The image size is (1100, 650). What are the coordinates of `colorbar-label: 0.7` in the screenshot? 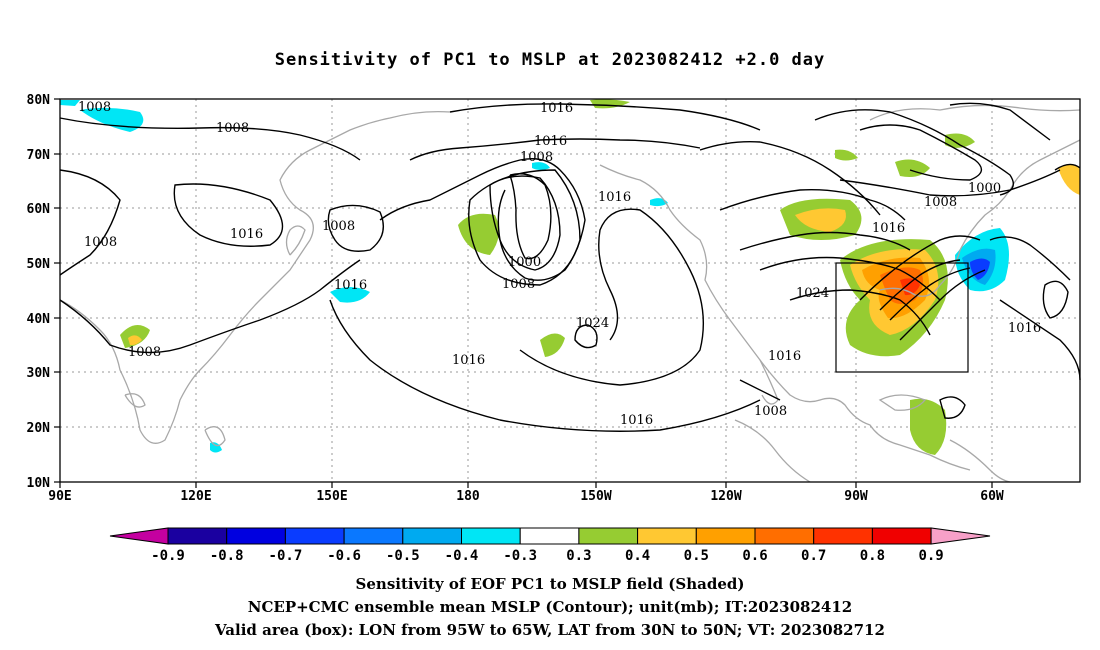 It's located at (813, 556).